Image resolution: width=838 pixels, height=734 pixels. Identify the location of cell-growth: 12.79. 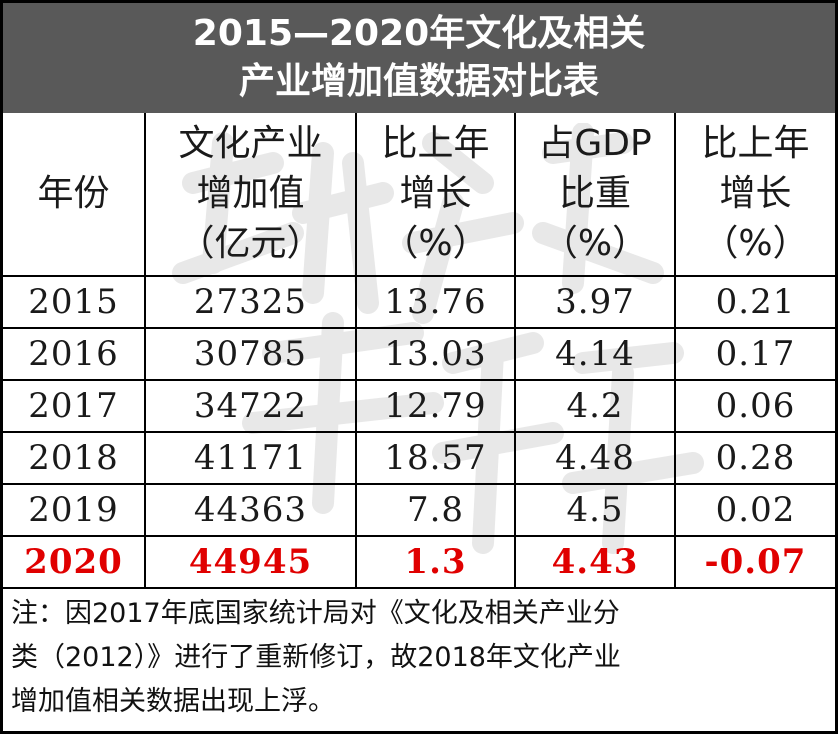
(435, 406).